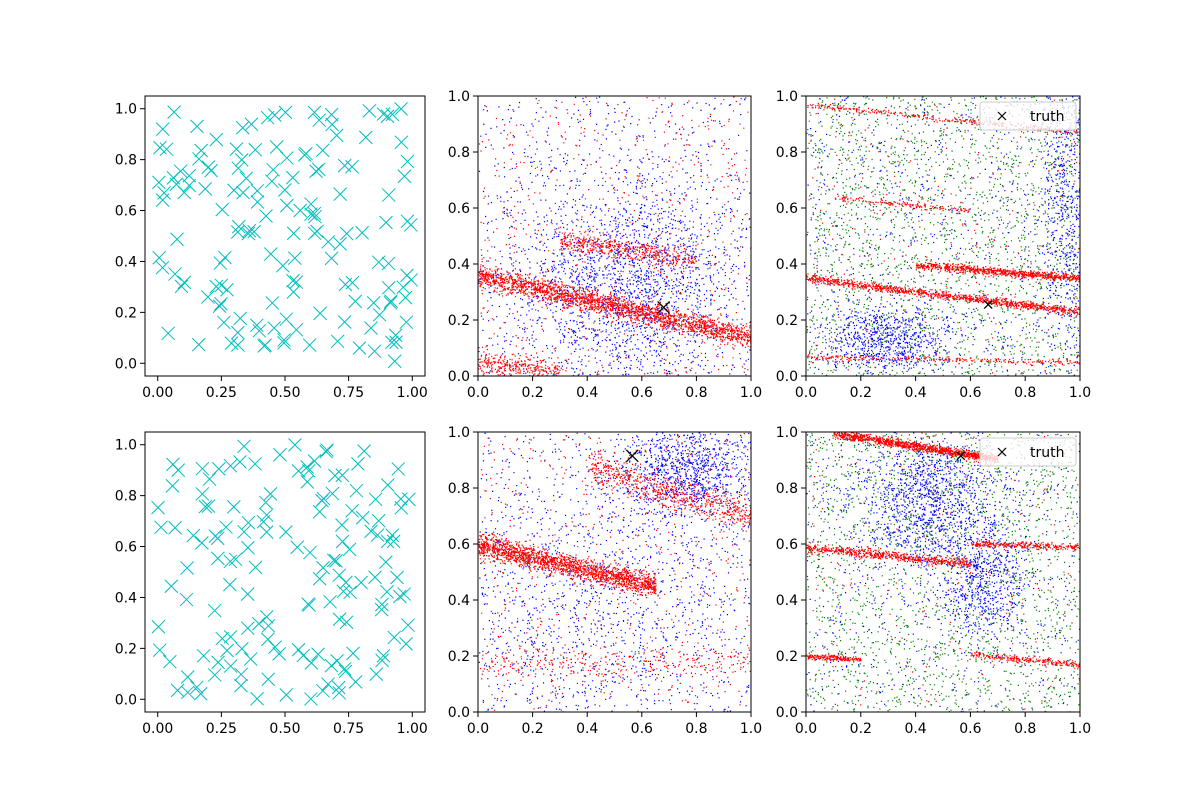 This screenshot has height=800, width=1200. What do you see at coordinates (157, 393) in the screenshot?
I see `x-tick-label: 0.00` at bounding box center [157, 393].